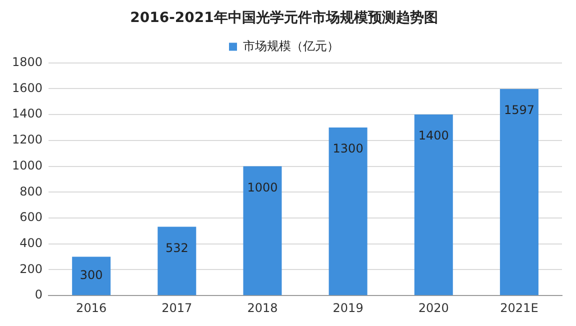  What do you see at coordinates (284, 17) in the screenshot?
I see `chart-title: 2016-2021年中国光学元件市场规模预测趋势图` at bounding box center [284, 17].